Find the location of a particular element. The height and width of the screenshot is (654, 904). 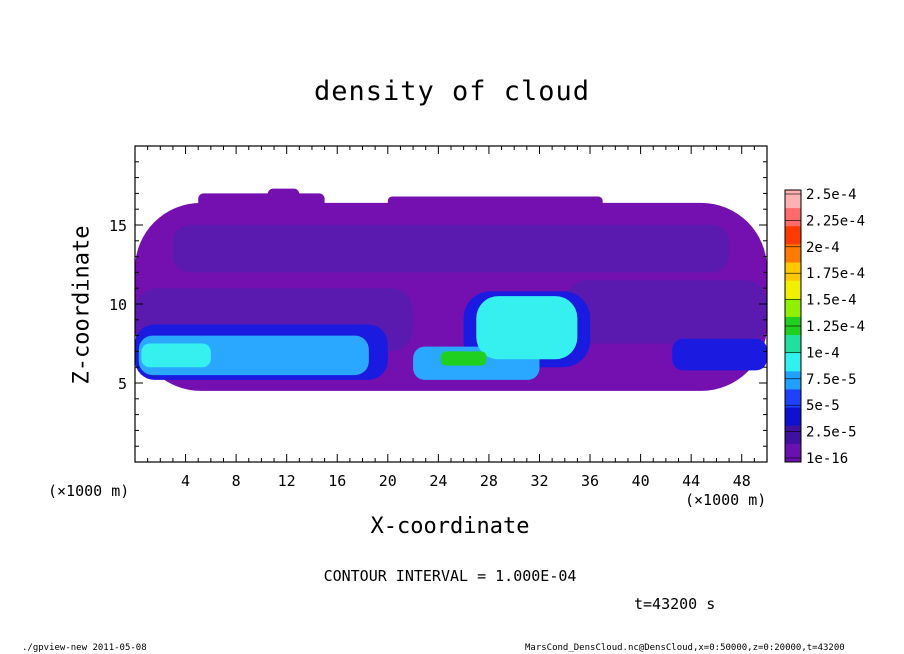

y-axis-label: Z-coordinate is located at coordinates (82, 305).